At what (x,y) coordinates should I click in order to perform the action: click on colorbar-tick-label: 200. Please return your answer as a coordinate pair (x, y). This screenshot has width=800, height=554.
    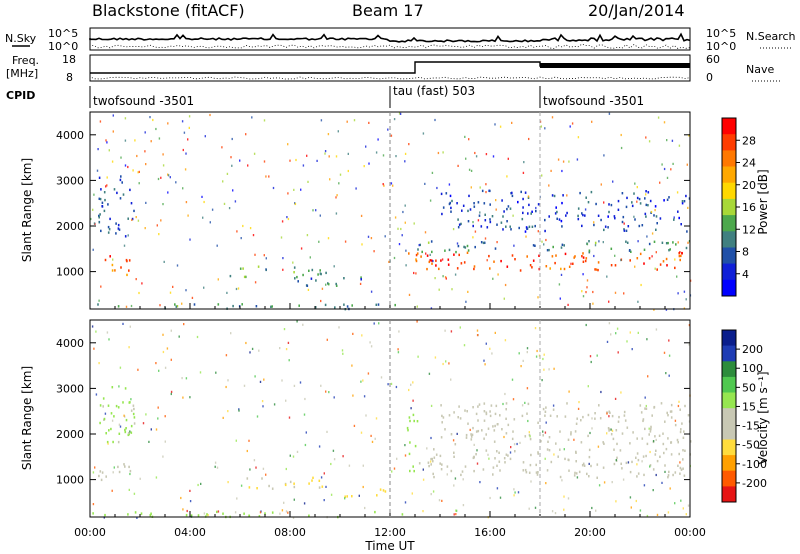
    Looking at the image, I should click on (752, 349).